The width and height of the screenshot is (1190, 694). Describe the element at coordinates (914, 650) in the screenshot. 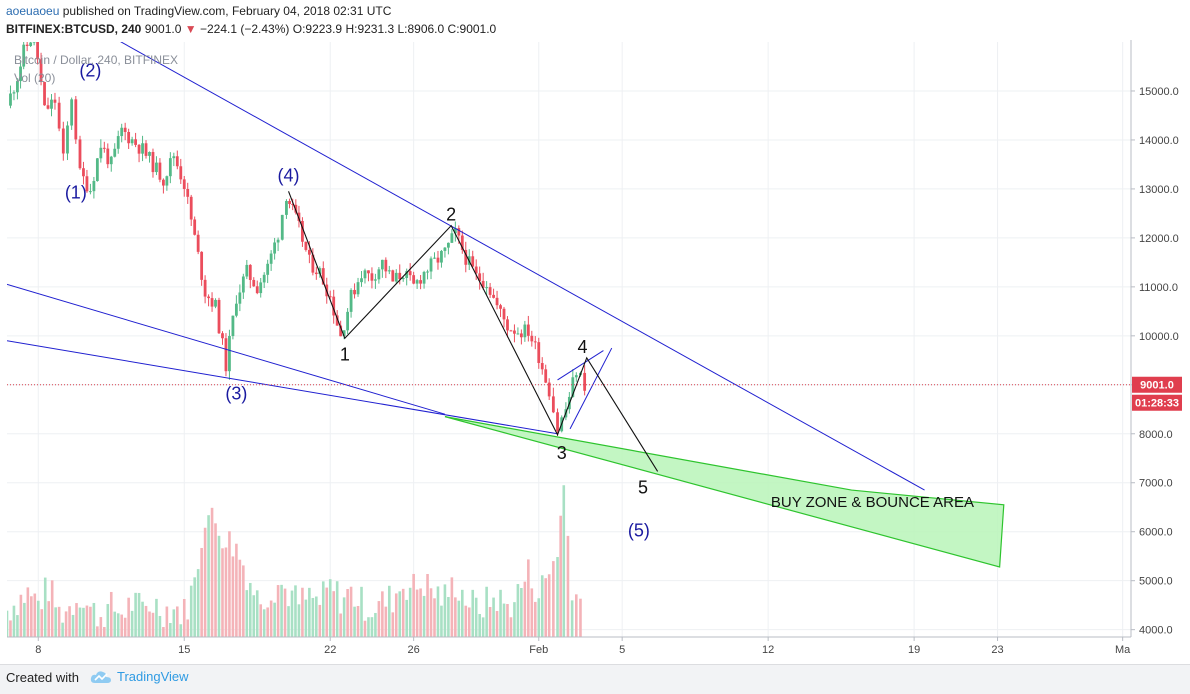

I see `x-tick-label: 19` at that location.